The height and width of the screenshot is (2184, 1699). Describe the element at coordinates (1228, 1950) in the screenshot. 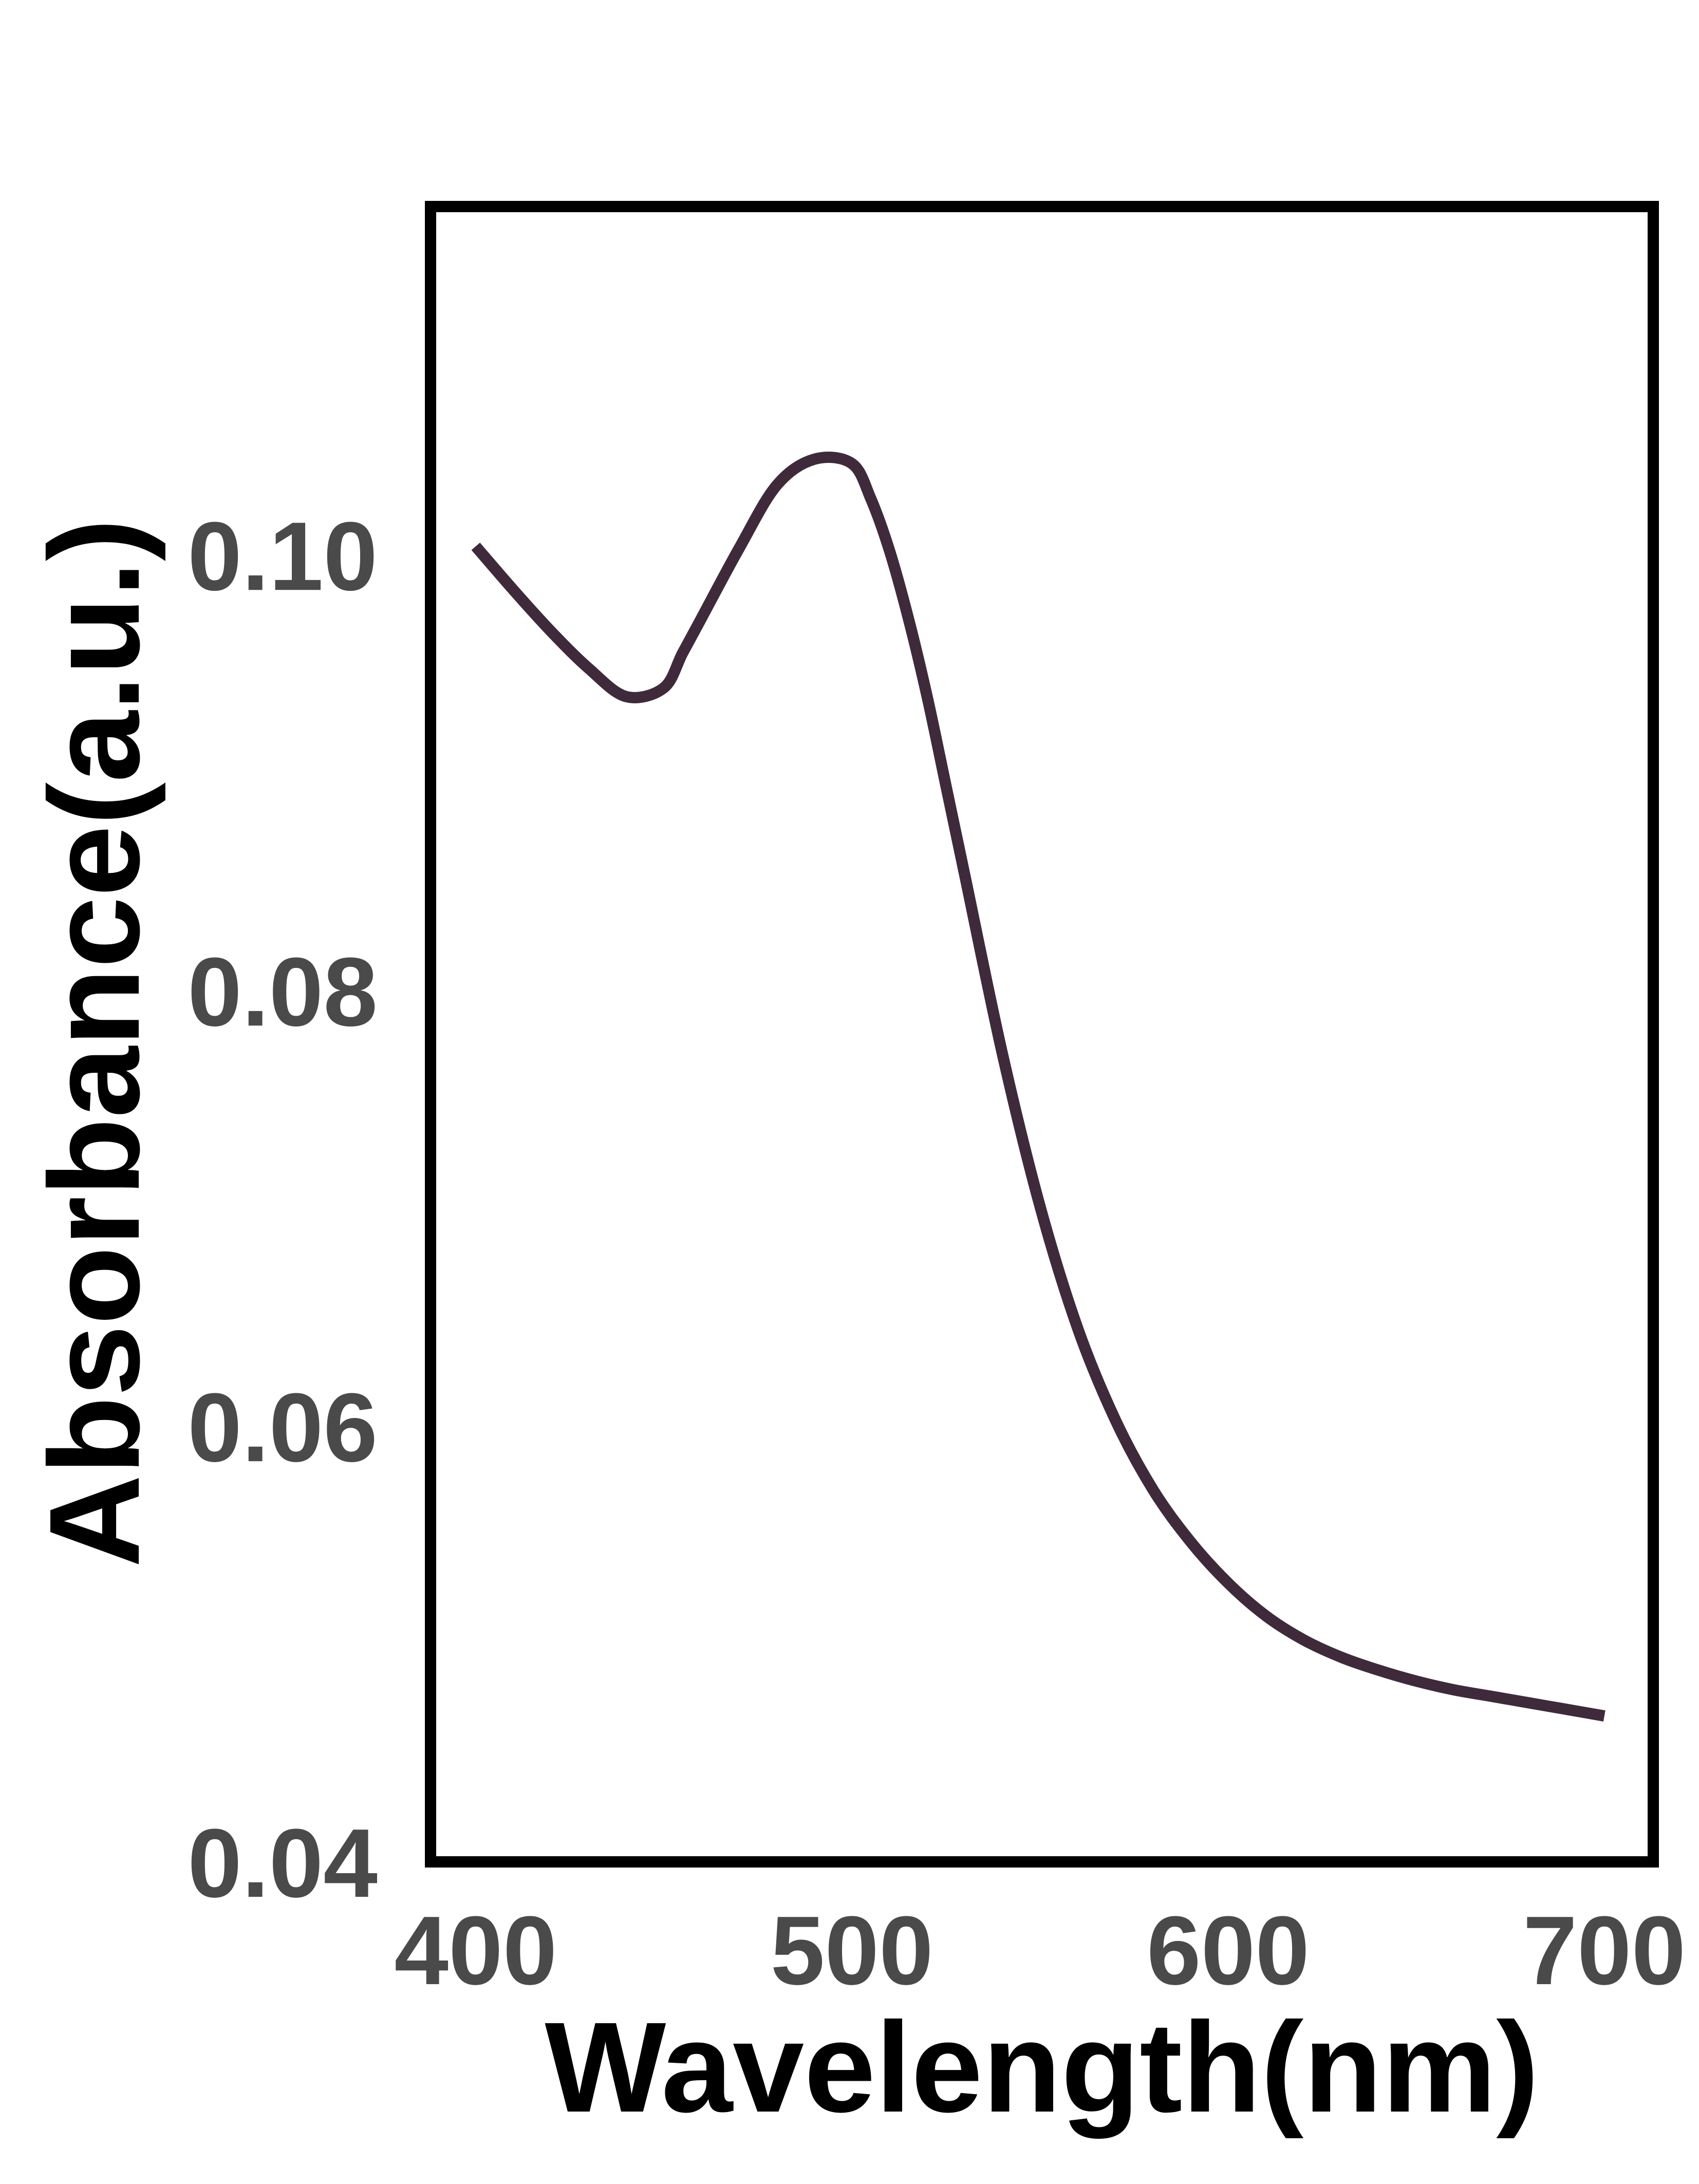

I see `x-tick-label: 600` at that location.